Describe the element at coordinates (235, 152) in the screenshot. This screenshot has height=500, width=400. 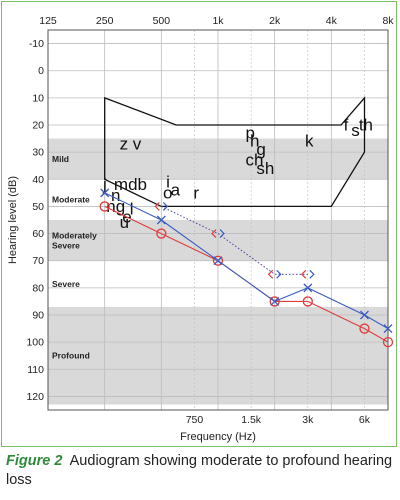
I see `speech-banana` at that location.